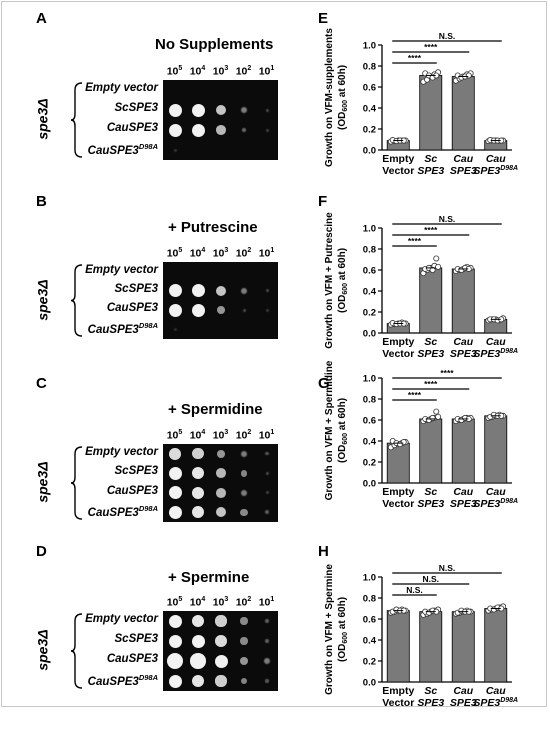 The image size is (550, 742). I want to click on dilution-label: 105, so click(174, 253).